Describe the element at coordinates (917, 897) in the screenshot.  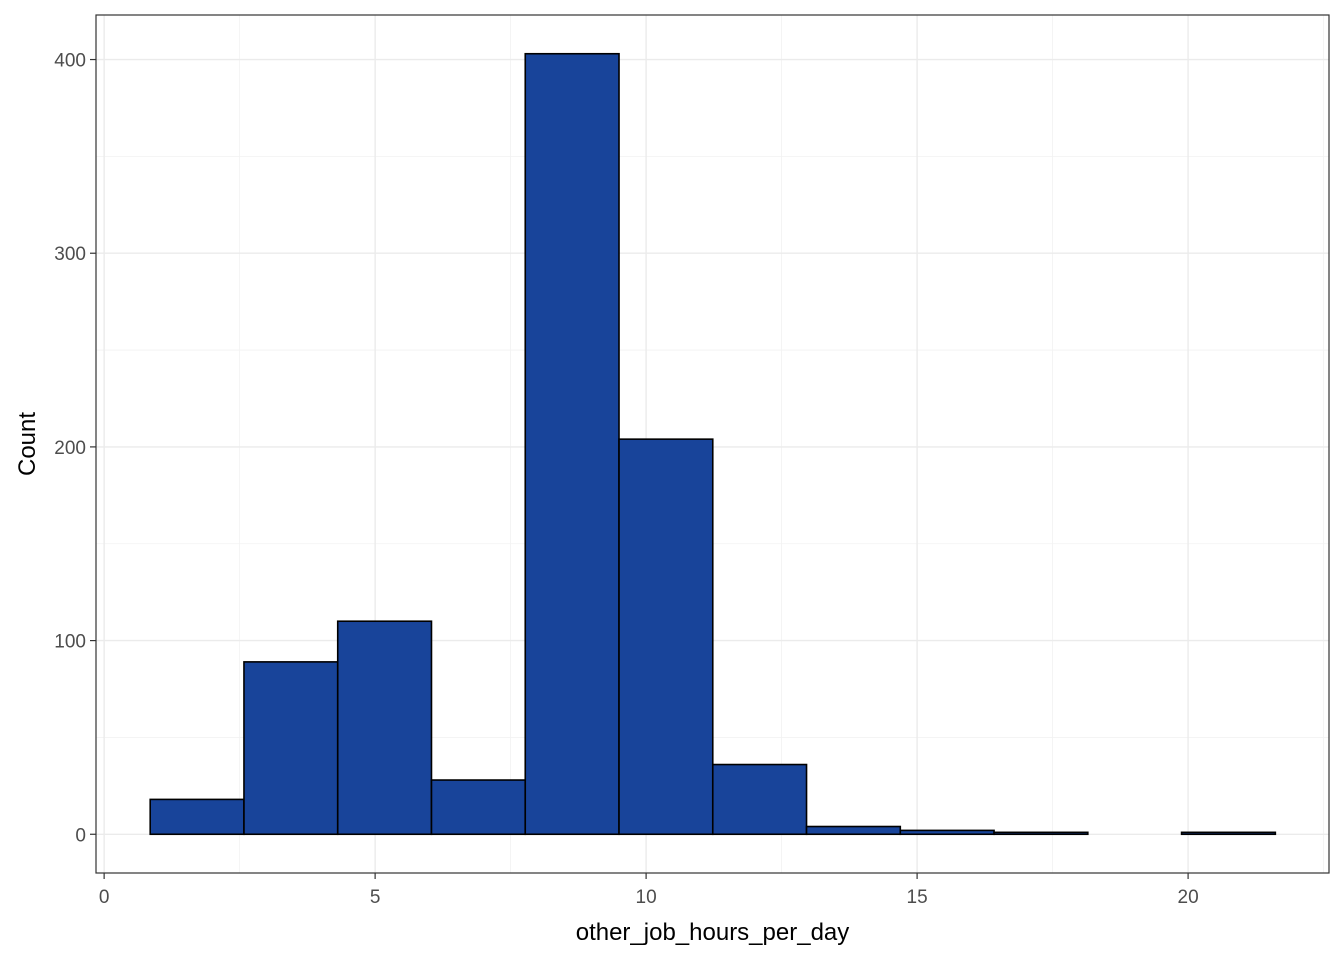
I see `x-tick-label: 15` at that location.